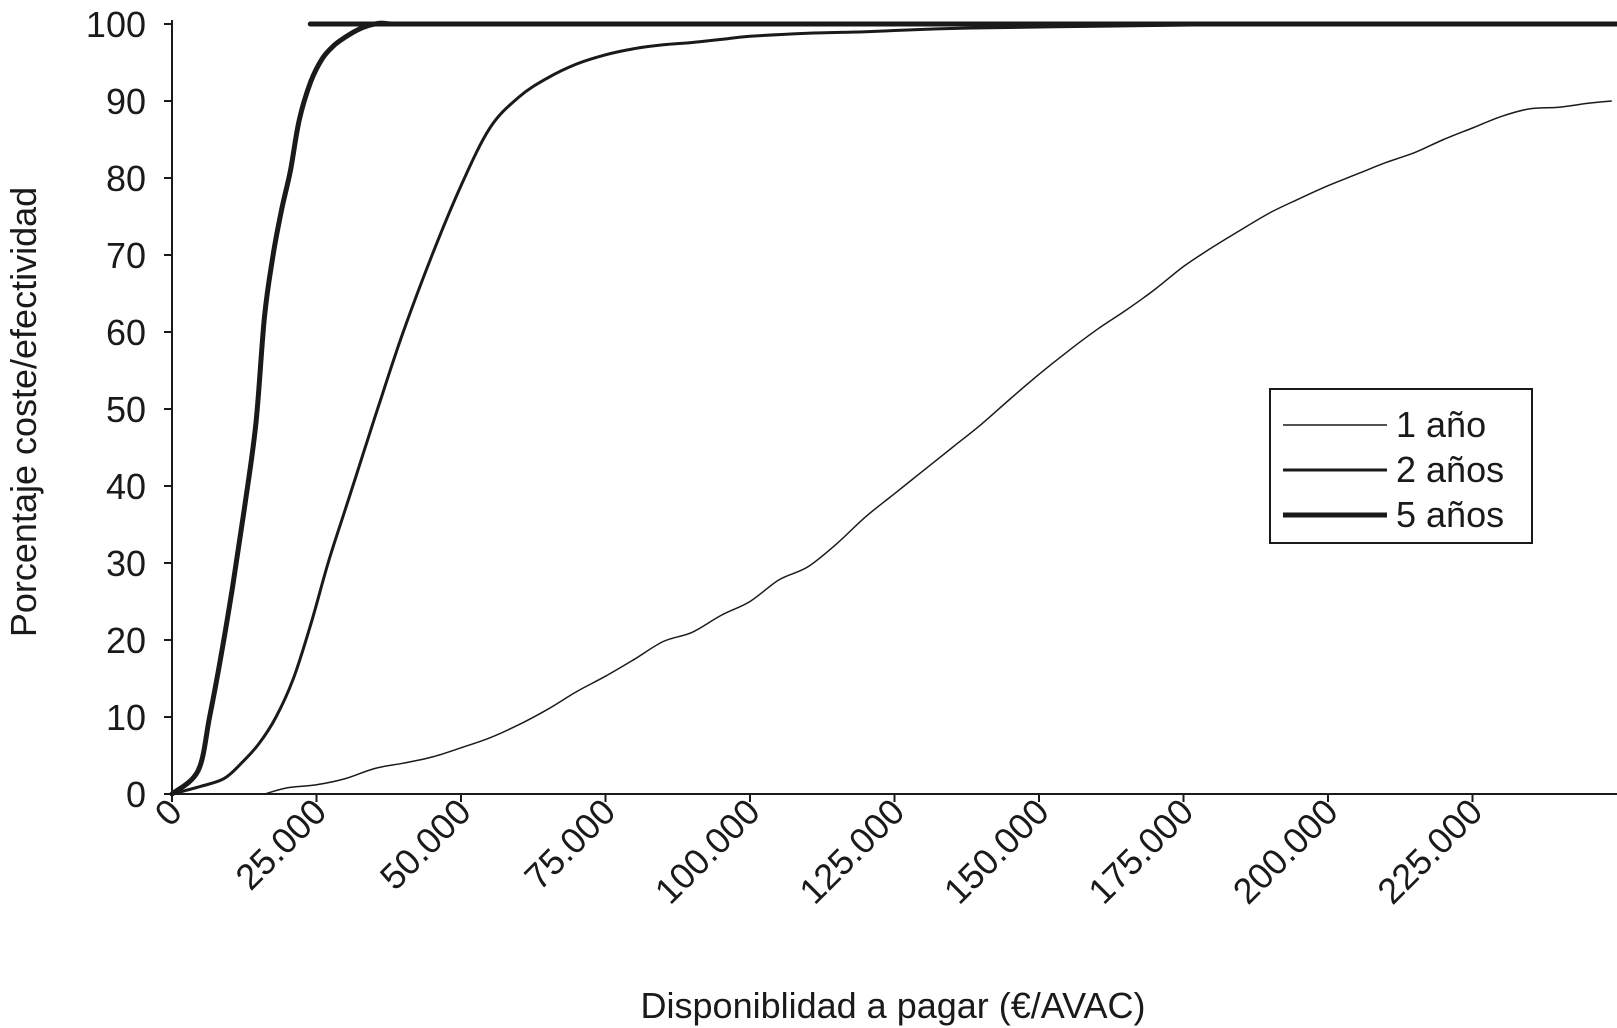 This screenshot has height=1028, width=1617. What do you see at coordinates (126, 101) in the screenshot?
I see `y-tick-label: 90` at bounding box center [126, 101].